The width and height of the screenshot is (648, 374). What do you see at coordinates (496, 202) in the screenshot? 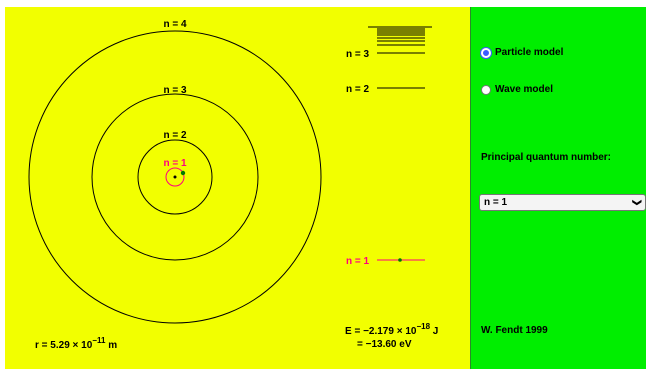
I see `quantum-number-selected-value: n = 1` at bounding box center [496, 202].